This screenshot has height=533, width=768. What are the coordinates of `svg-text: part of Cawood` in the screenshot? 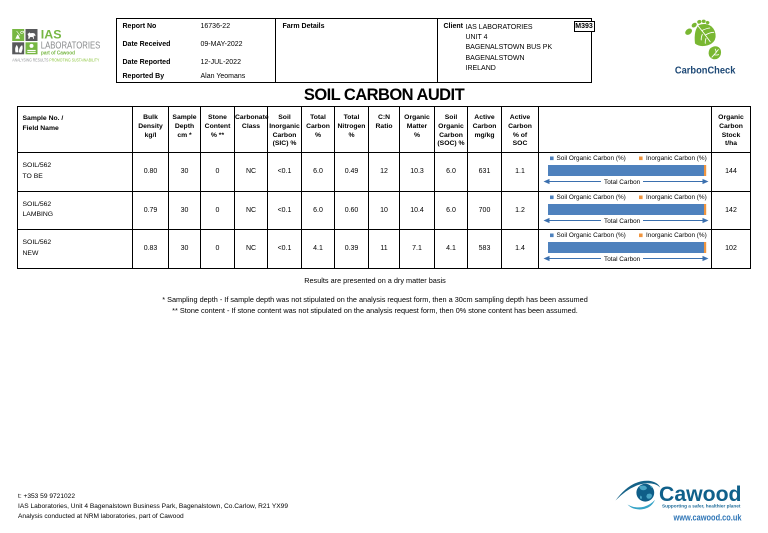 It's located at (58, 53).